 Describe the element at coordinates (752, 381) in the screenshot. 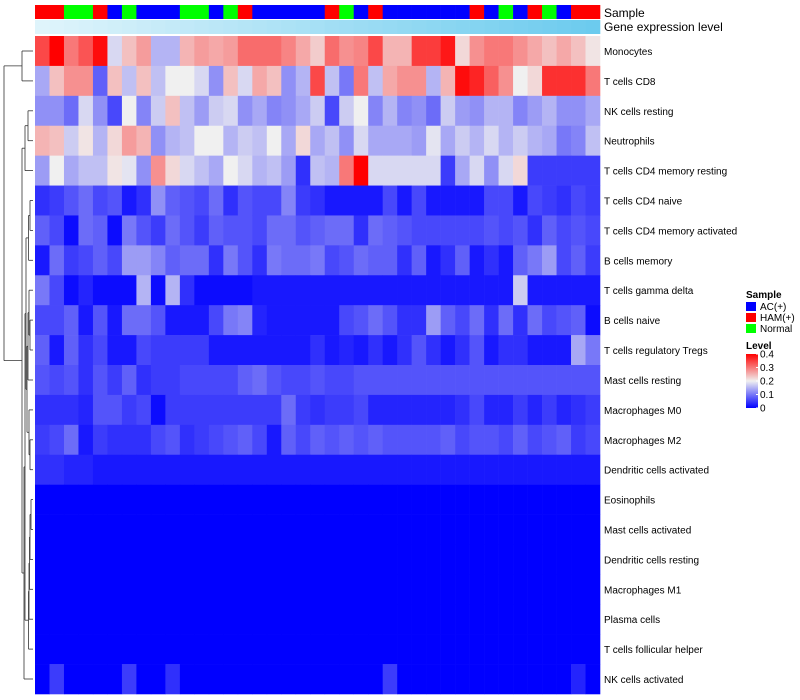

I see `level-color-bar` at that location.